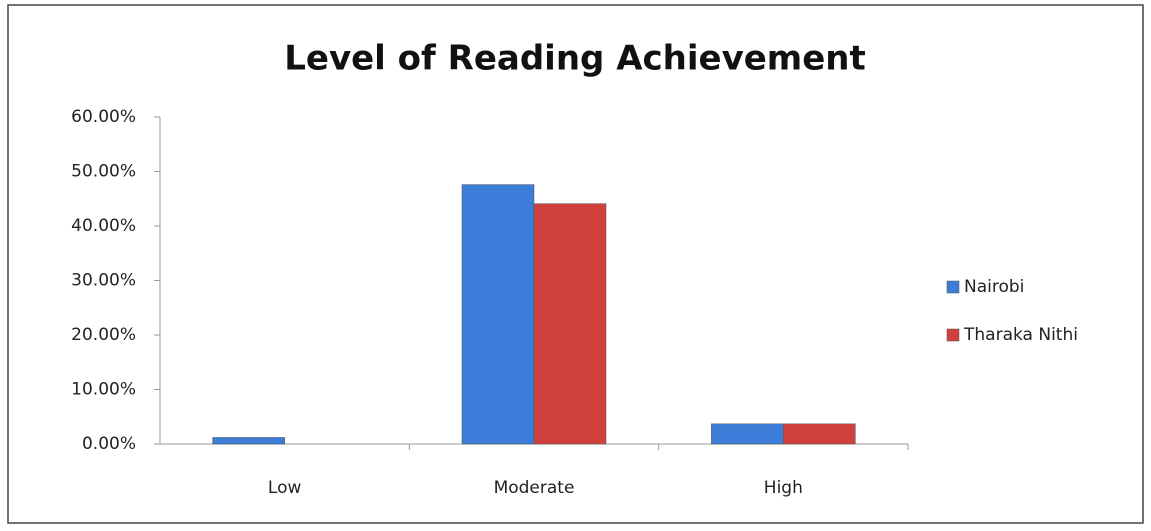  I want to click on y-tick-label: 20.00%, so click(103, 335).